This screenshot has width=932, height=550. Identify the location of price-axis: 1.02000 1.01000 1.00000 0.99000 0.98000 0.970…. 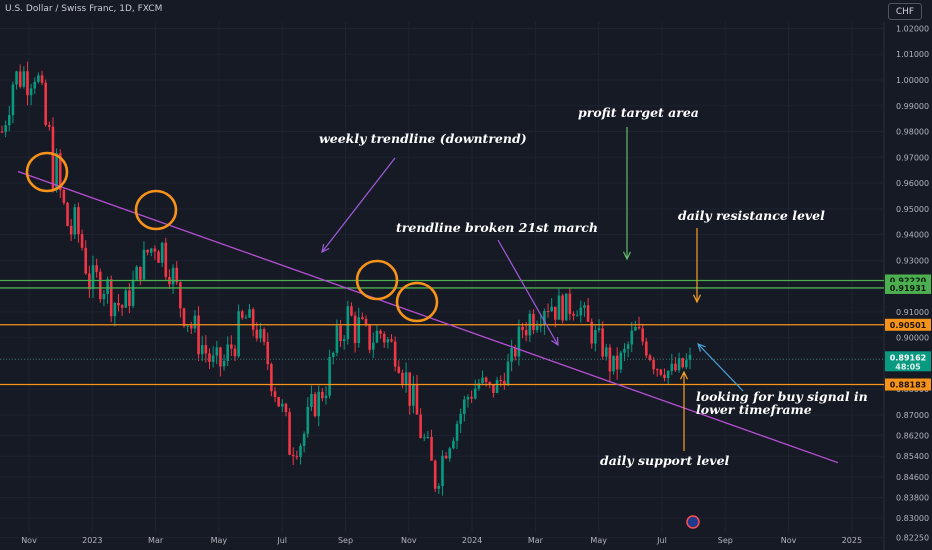
(912, 283).